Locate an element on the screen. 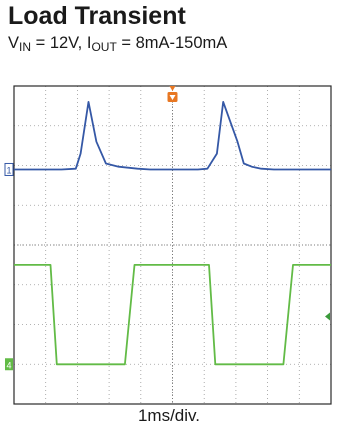  channel-4-label: 4 is located at coordinates (8, 365).